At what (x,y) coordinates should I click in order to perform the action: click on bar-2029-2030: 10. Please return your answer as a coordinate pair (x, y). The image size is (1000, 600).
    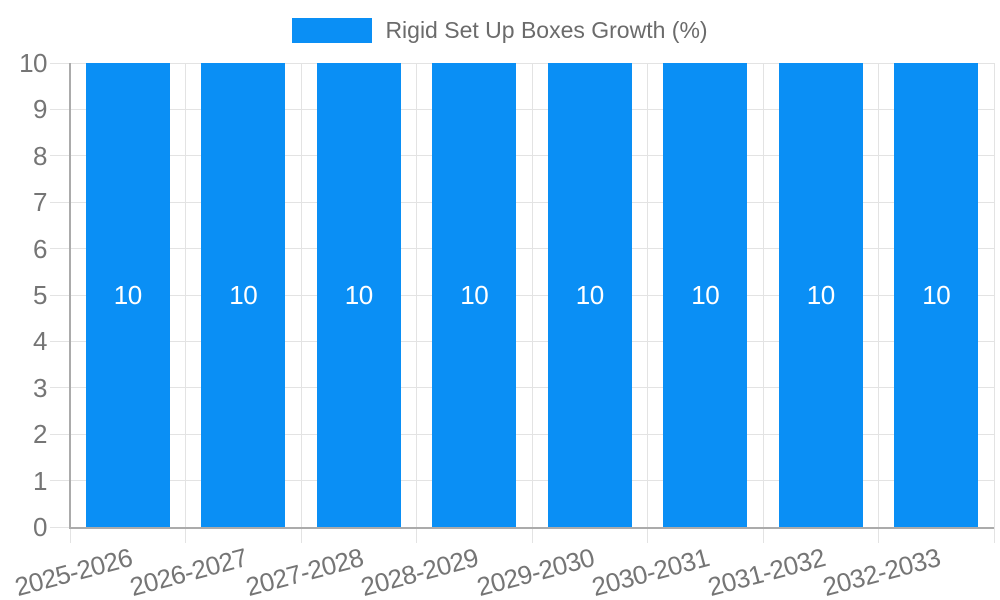
    Looking at the image, I should click on (589, 295).